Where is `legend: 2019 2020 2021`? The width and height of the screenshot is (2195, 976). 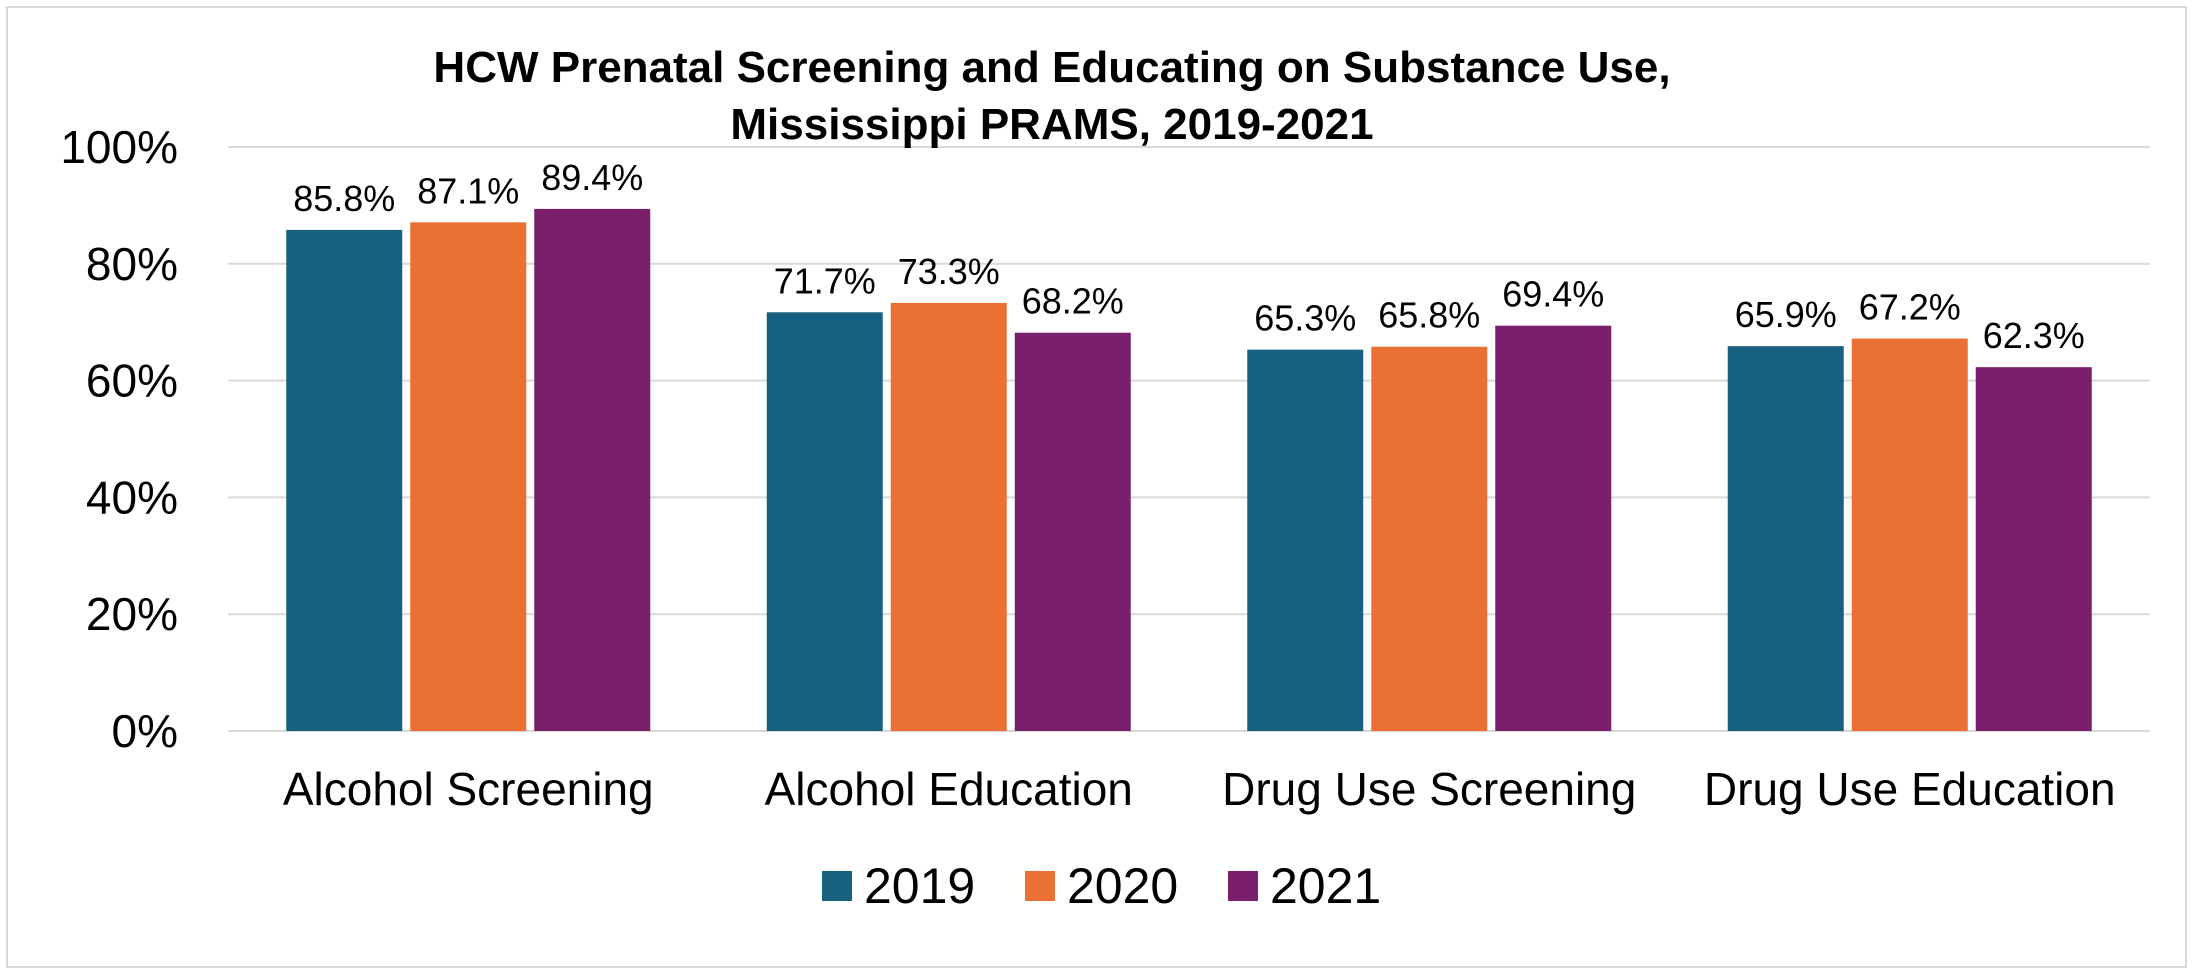
legend: 2019 2020 2021 is located at coordinates (1101, 886).